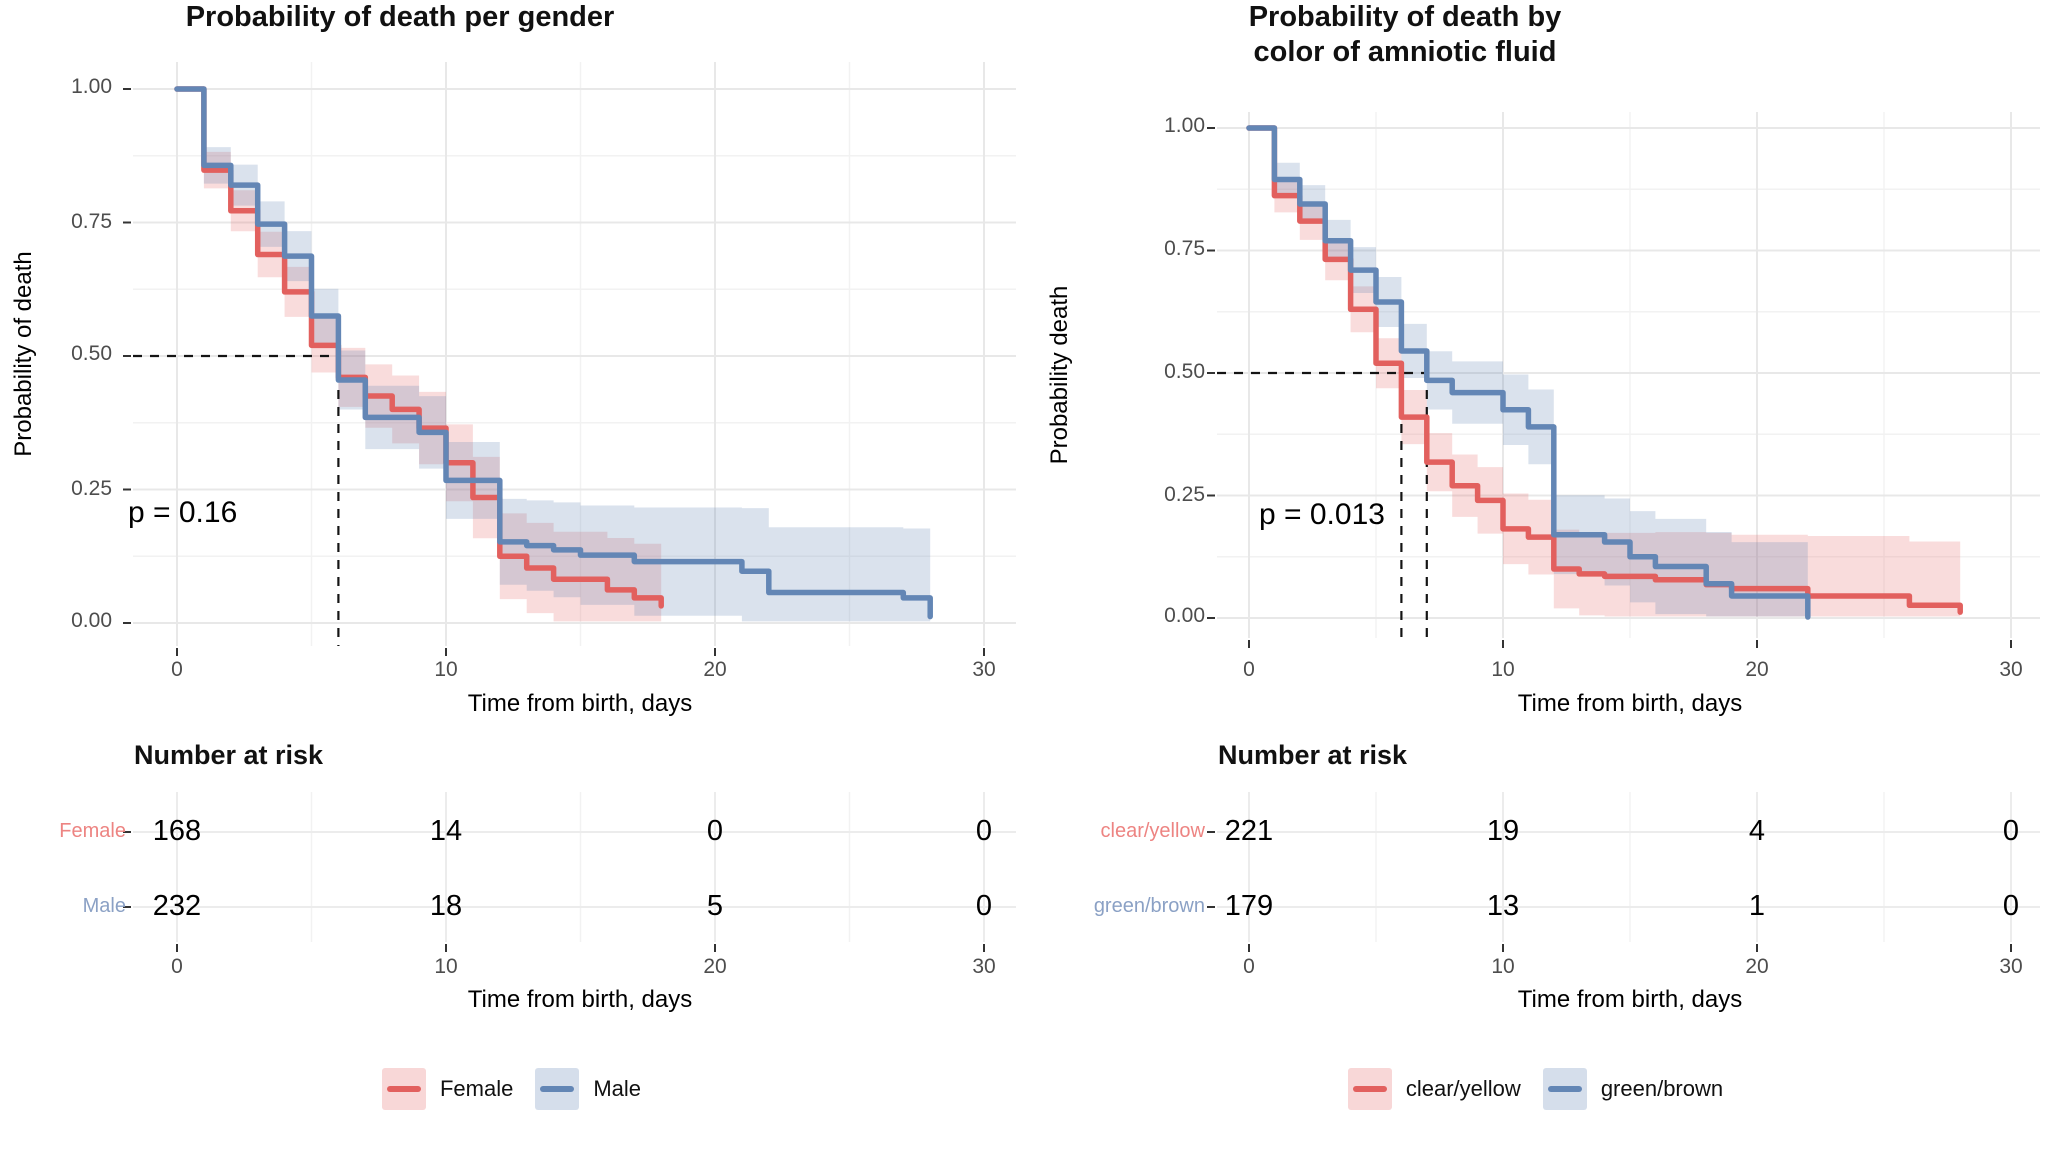 The width and height of the screenshot is (2047, 1152). What do you see at coordinates (476, 1088) in the screenshot?
I see `legend-label: Female` at bounding box center [476, 1088].